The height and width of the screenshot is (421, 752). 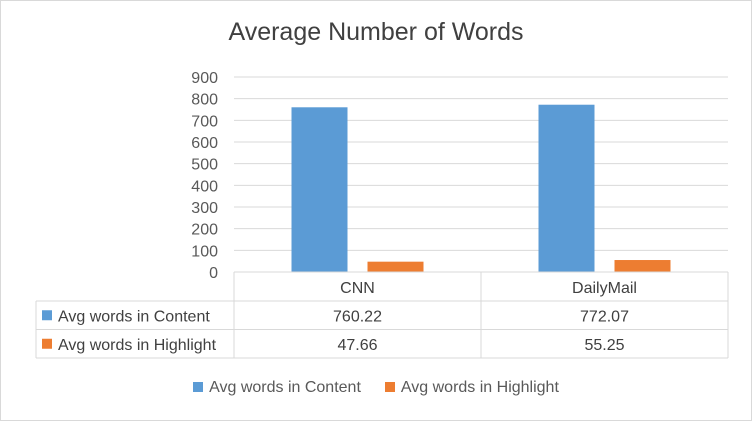 I want to click on y-tick-label: 700, so click(x=204, y=121).